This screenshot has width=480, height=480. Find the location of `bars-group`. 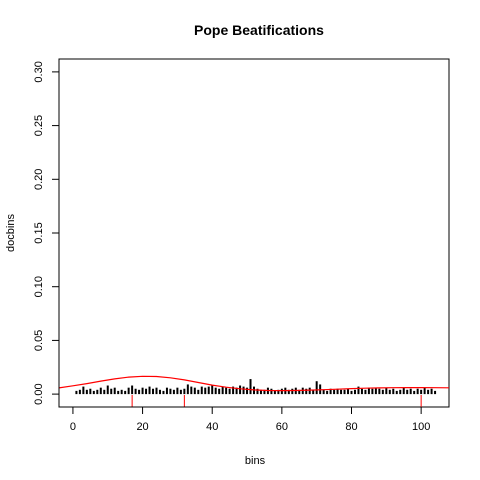

bars-group is located at coordinates (256, 387).